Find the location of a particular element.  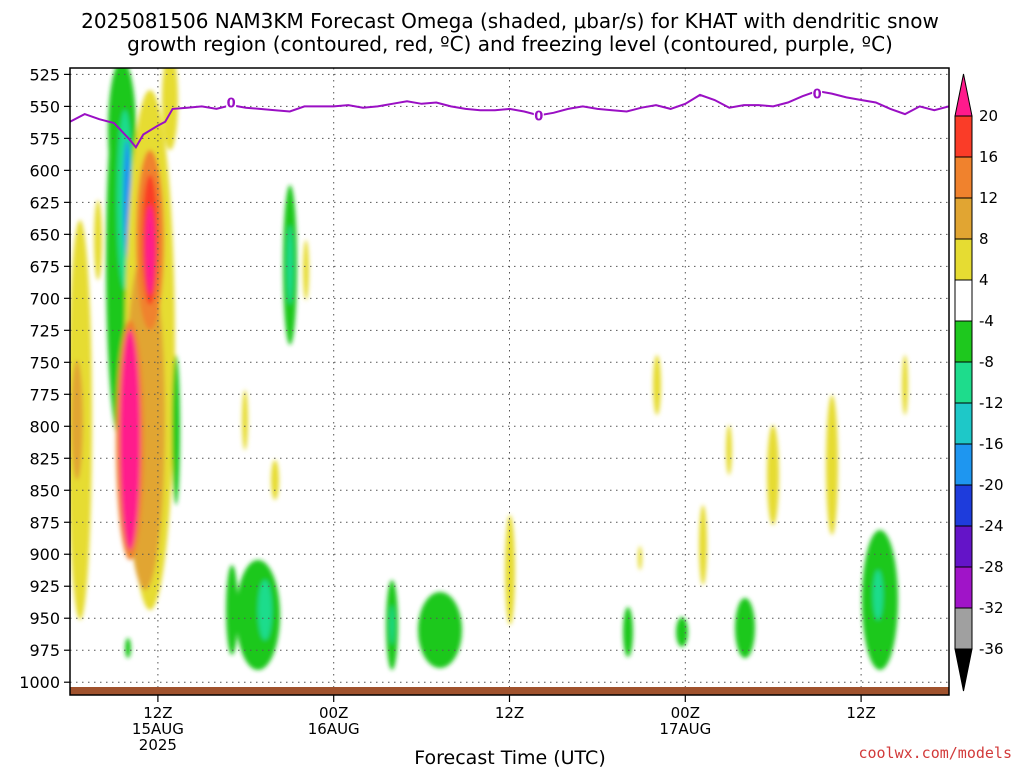

y-tick-label: 550 is located at coordinates (44, 106).